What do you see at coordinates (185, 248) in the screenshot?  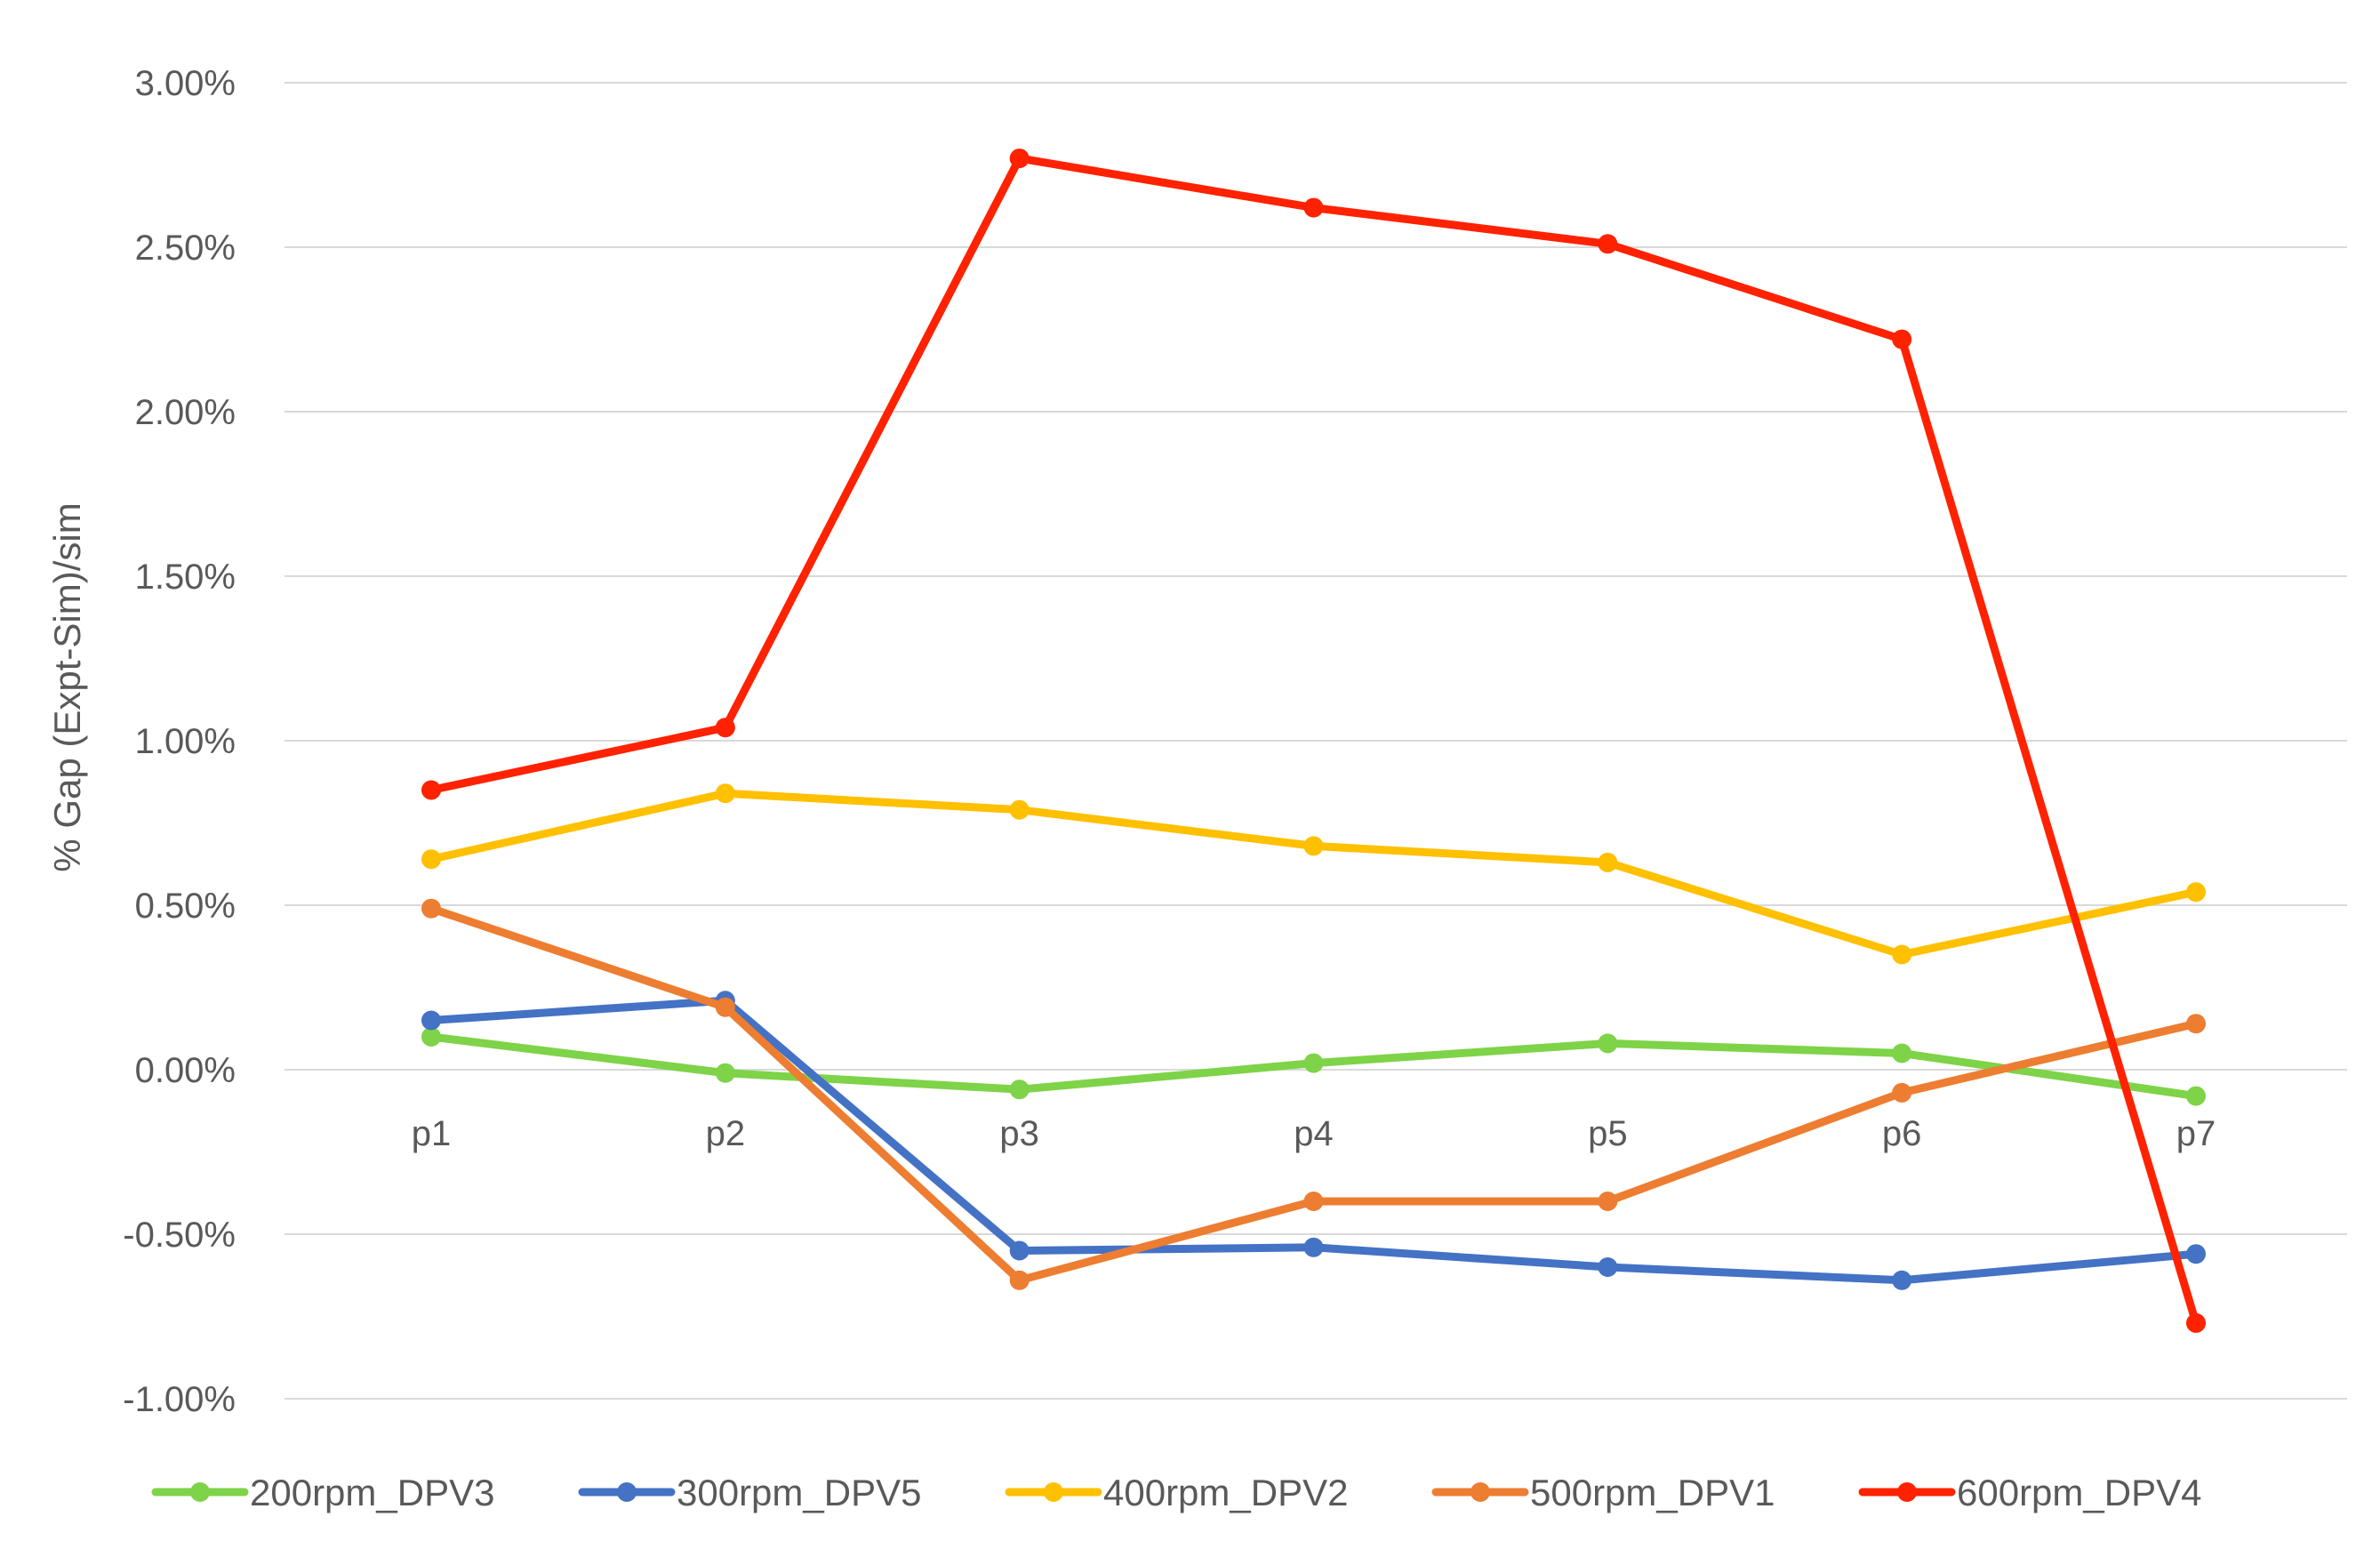 I see `y-tick-label: 2.50%` at bounding box center [185, 248].